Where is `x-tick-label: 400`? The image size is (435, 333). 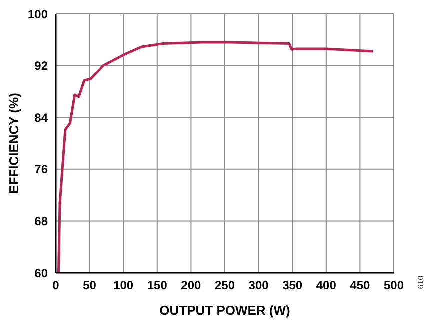 x-tick-label: 400 is located at coordinates (326, 285).